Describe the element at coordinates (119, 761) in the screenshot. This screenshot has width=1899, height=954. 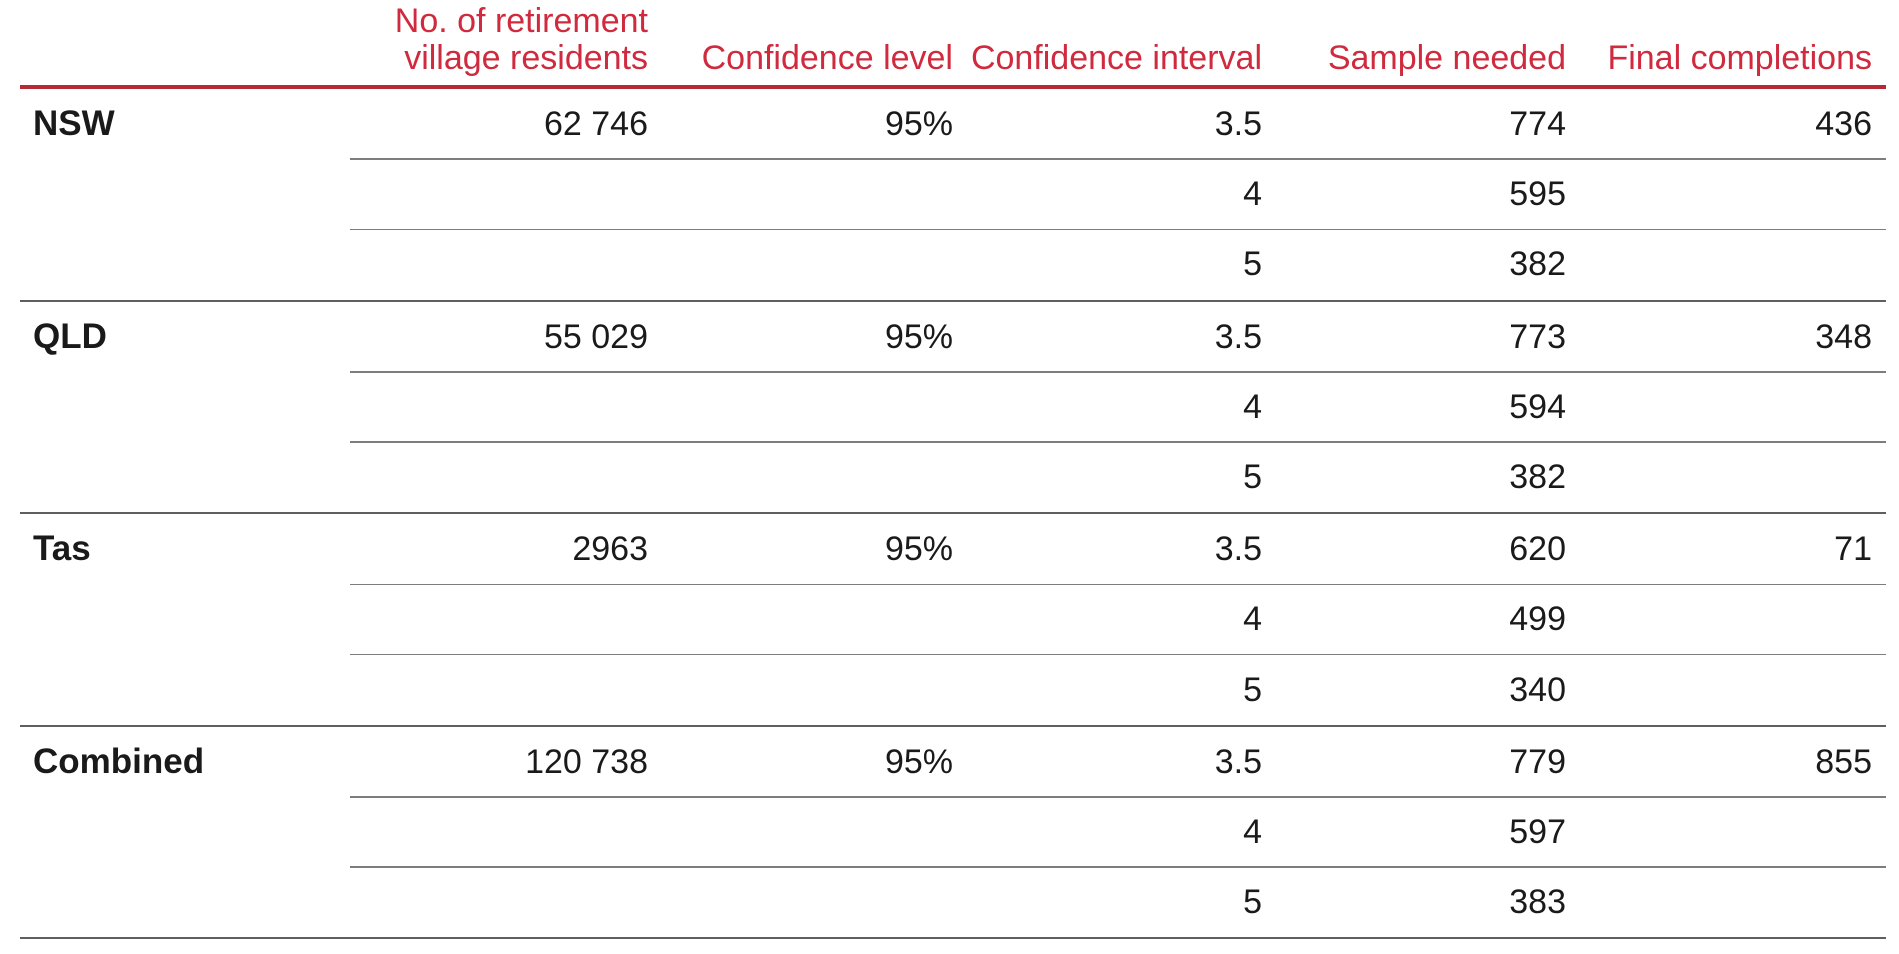
I see `row-label: Combined` at that location.